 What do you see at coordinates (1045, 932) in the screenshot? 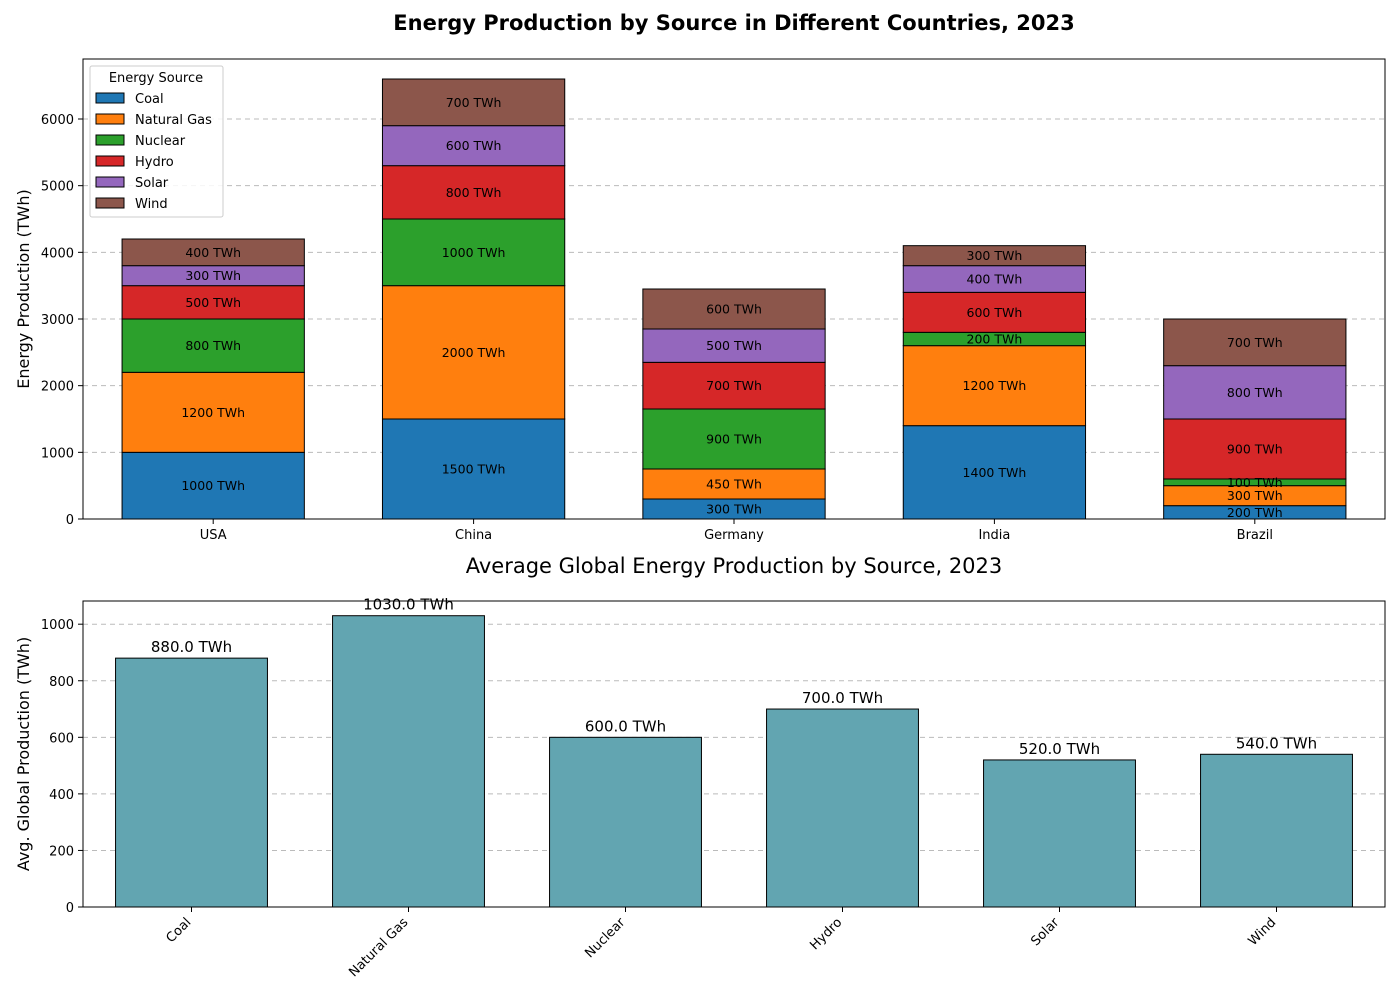
I see `x-tick-label: Solar` at bounding box center [1045, 932].